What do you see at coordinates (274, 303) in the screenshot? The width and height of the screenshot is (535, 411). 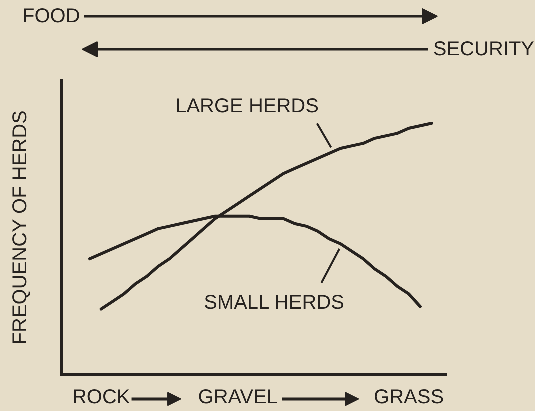 I see `legend-label: SMALL HERDS` at bounding box center [274, 303].